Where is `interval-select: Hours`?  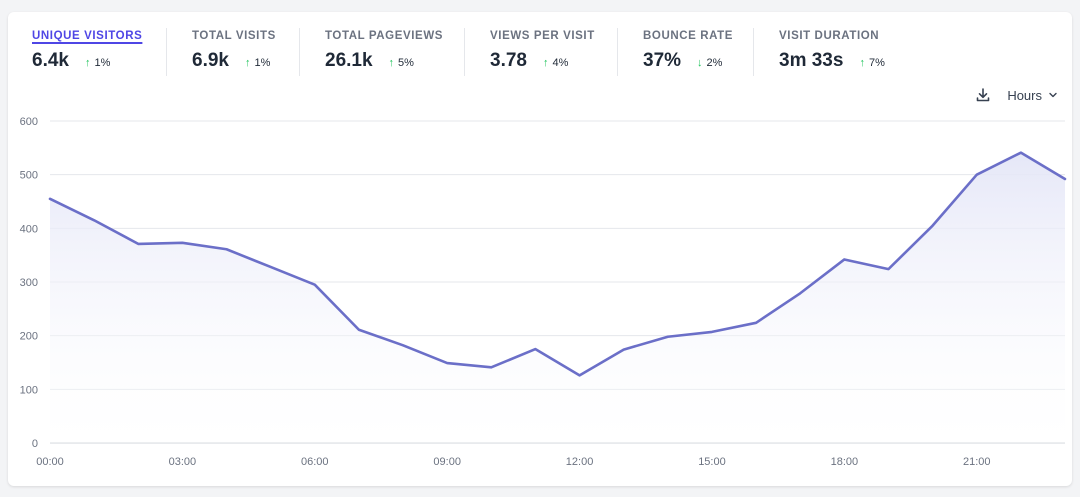 interval-select: Hours is located at coordinates (1032, 95).